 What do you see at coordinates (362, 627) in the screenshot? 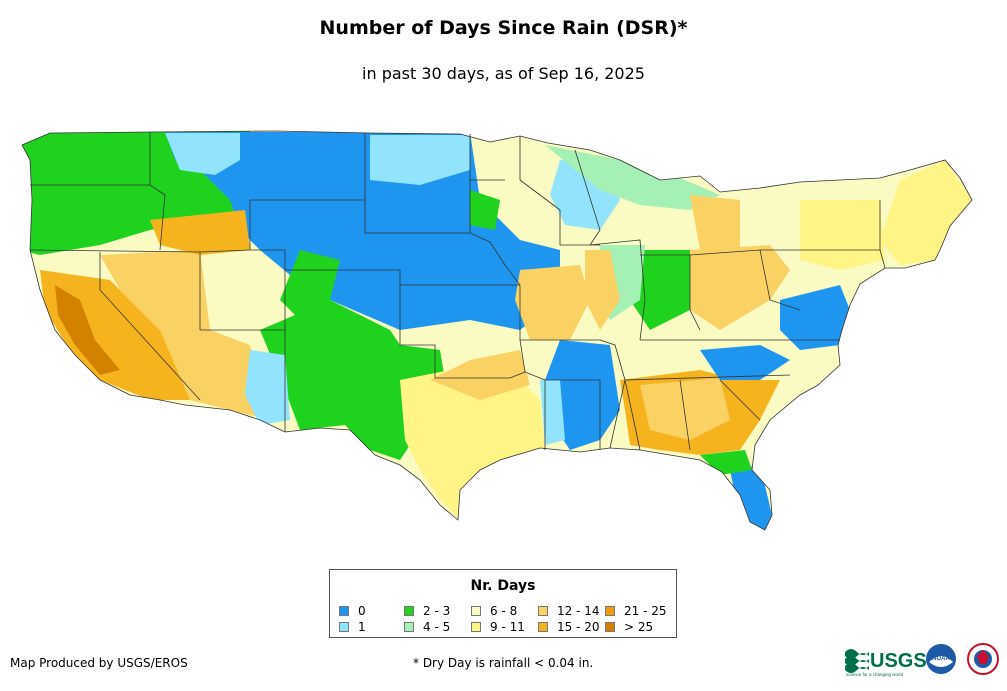
I see `legend-label: 1` at bounding box center [362, 627].